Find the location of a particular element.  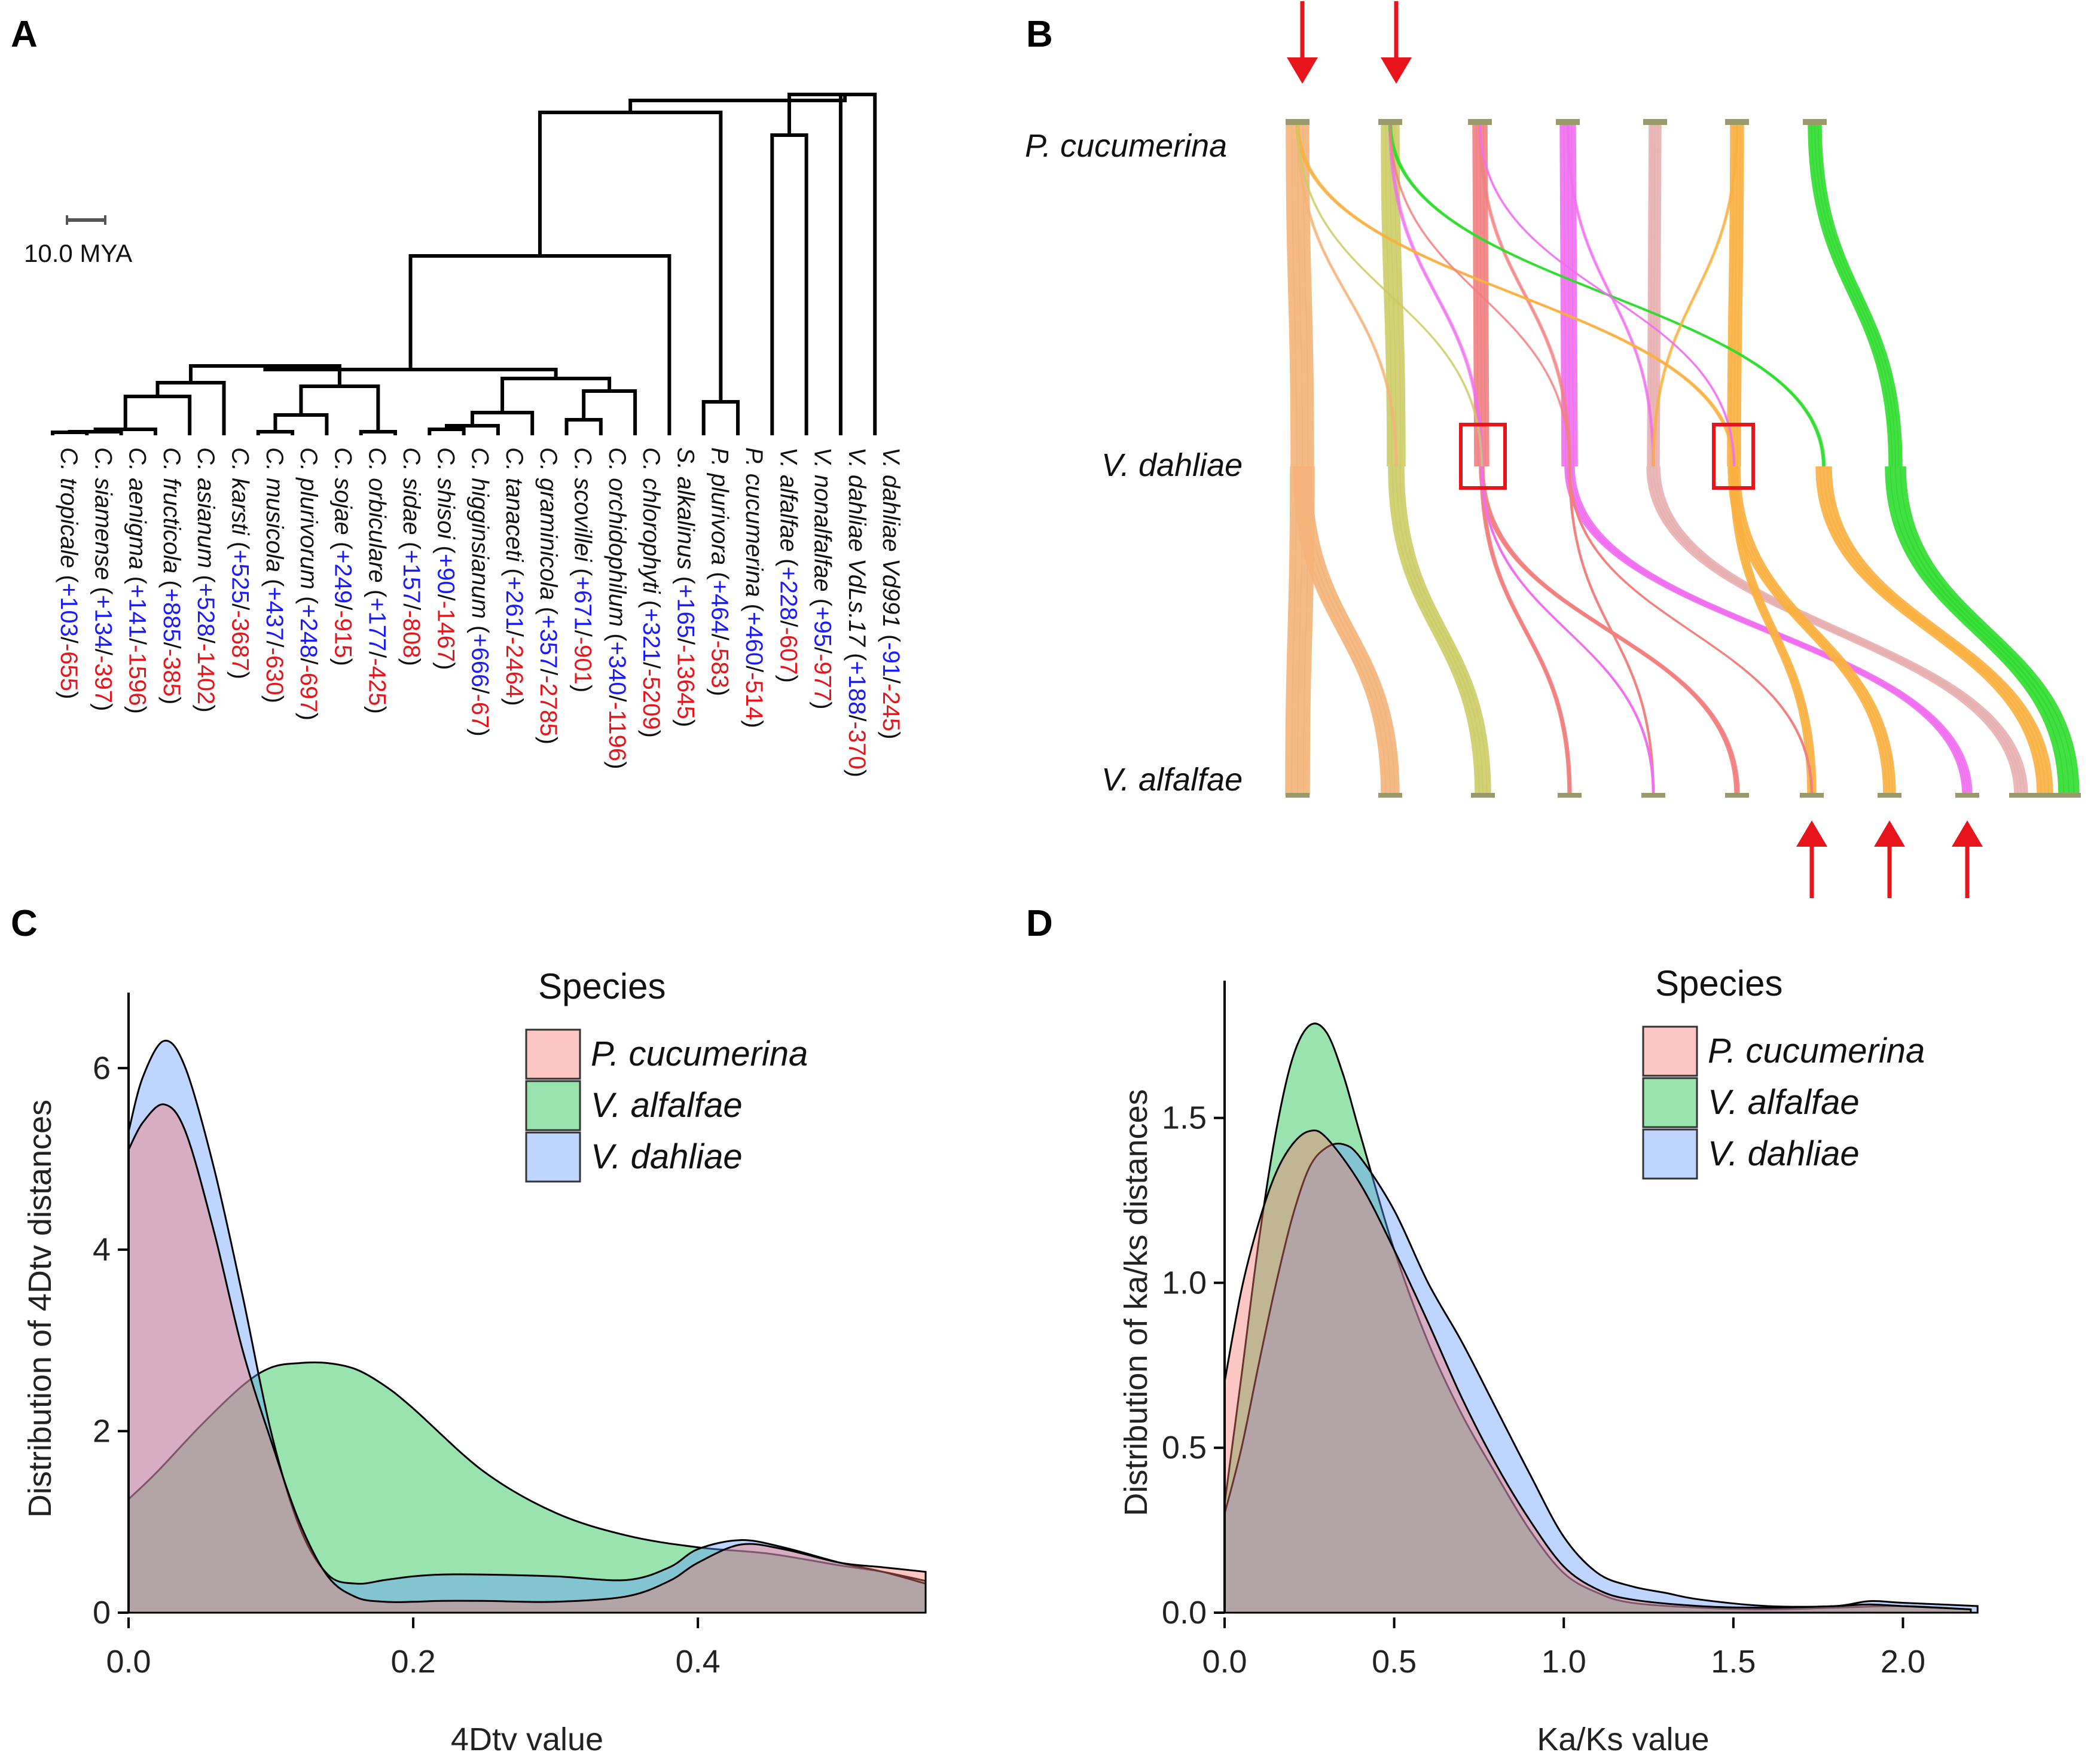

y-tick-label: 0.0 is located at coordinates (1184, 1613).